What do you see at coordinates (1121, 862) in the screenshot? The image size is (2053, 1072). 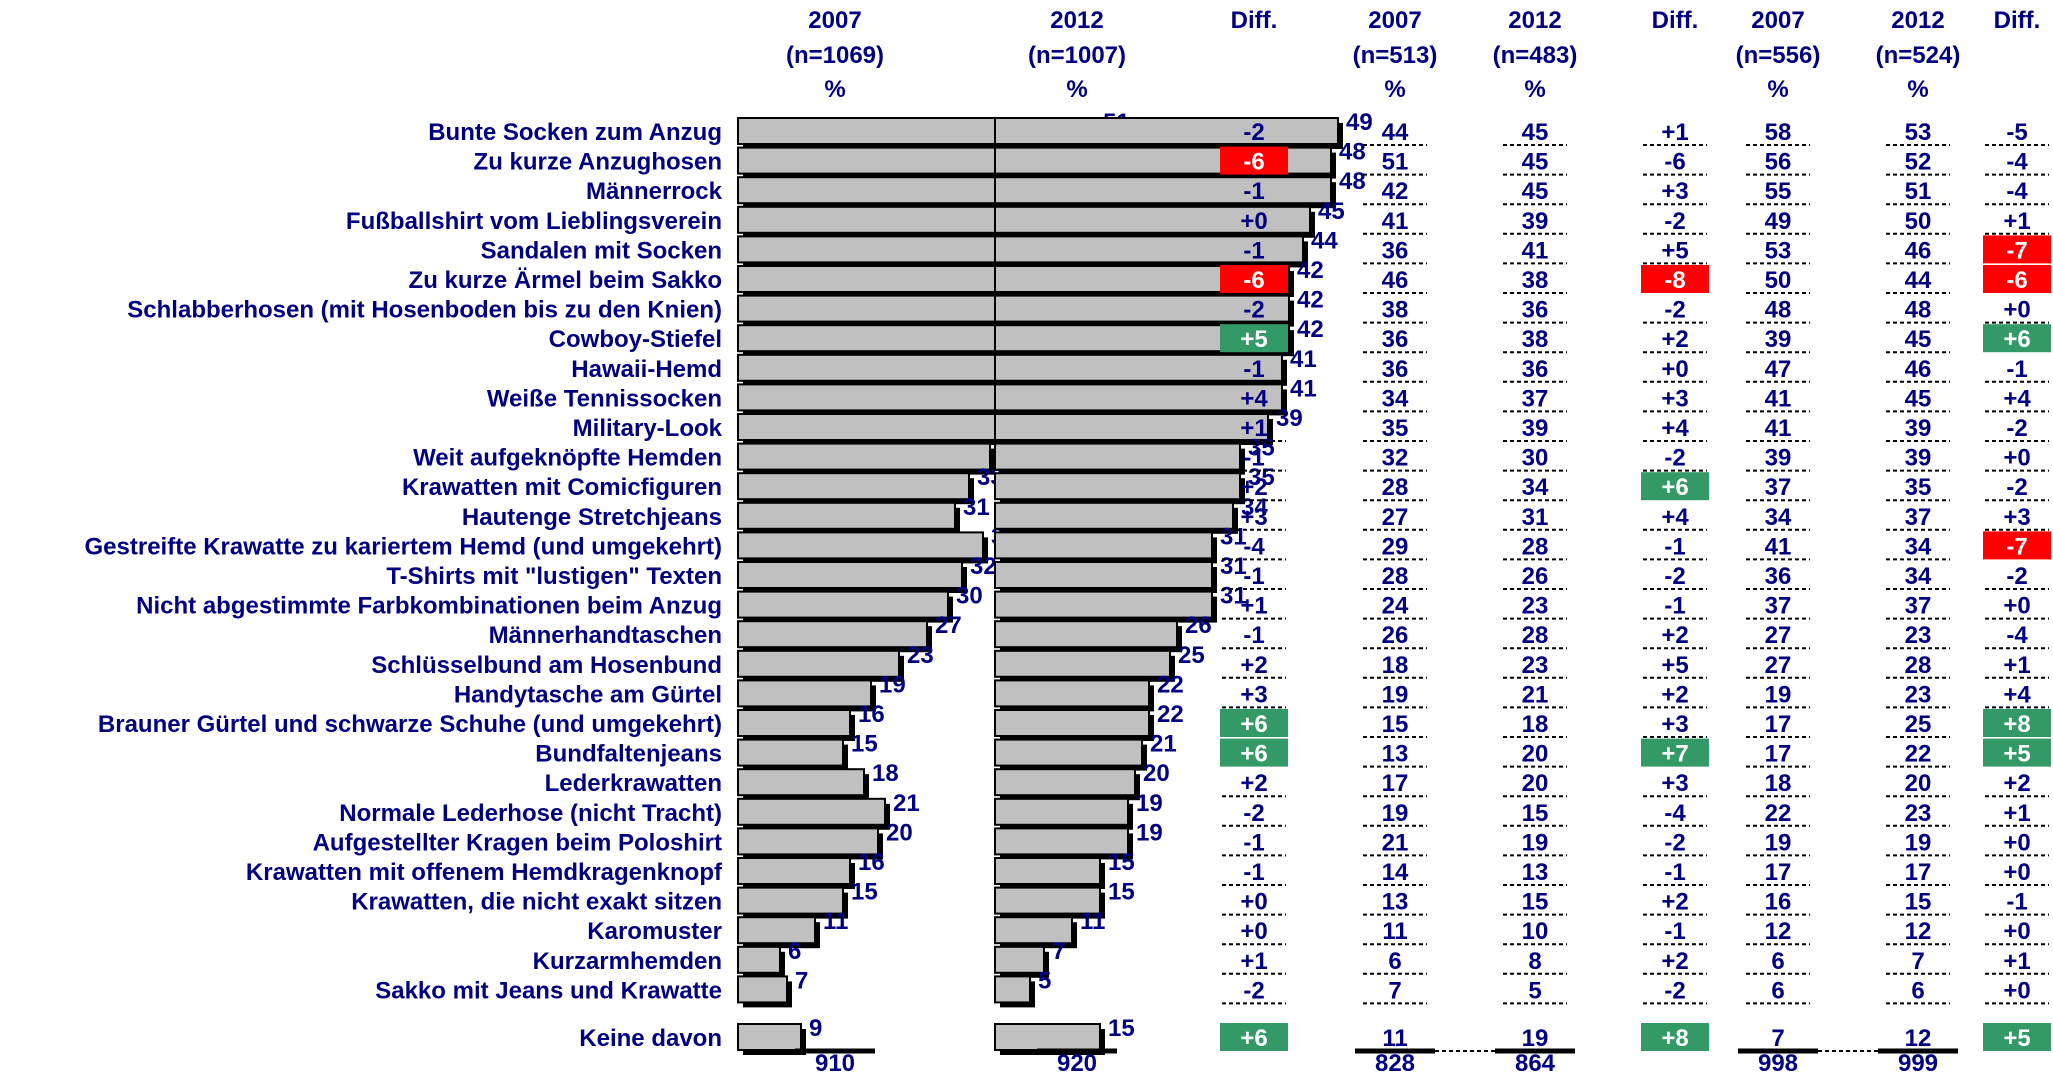 I see `bar-value-label: 15` at bounding box center [1121, 862].